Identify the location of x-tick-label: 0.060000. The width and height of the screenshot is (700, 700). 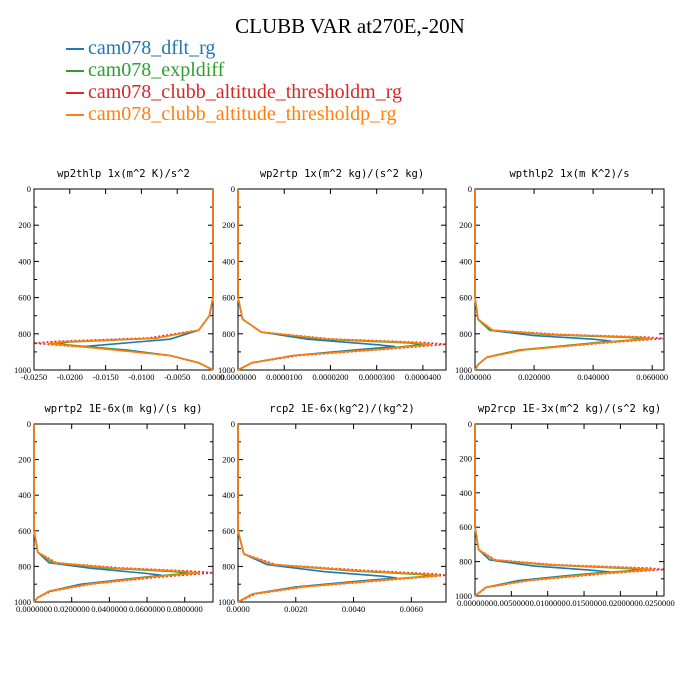
(652, 377).